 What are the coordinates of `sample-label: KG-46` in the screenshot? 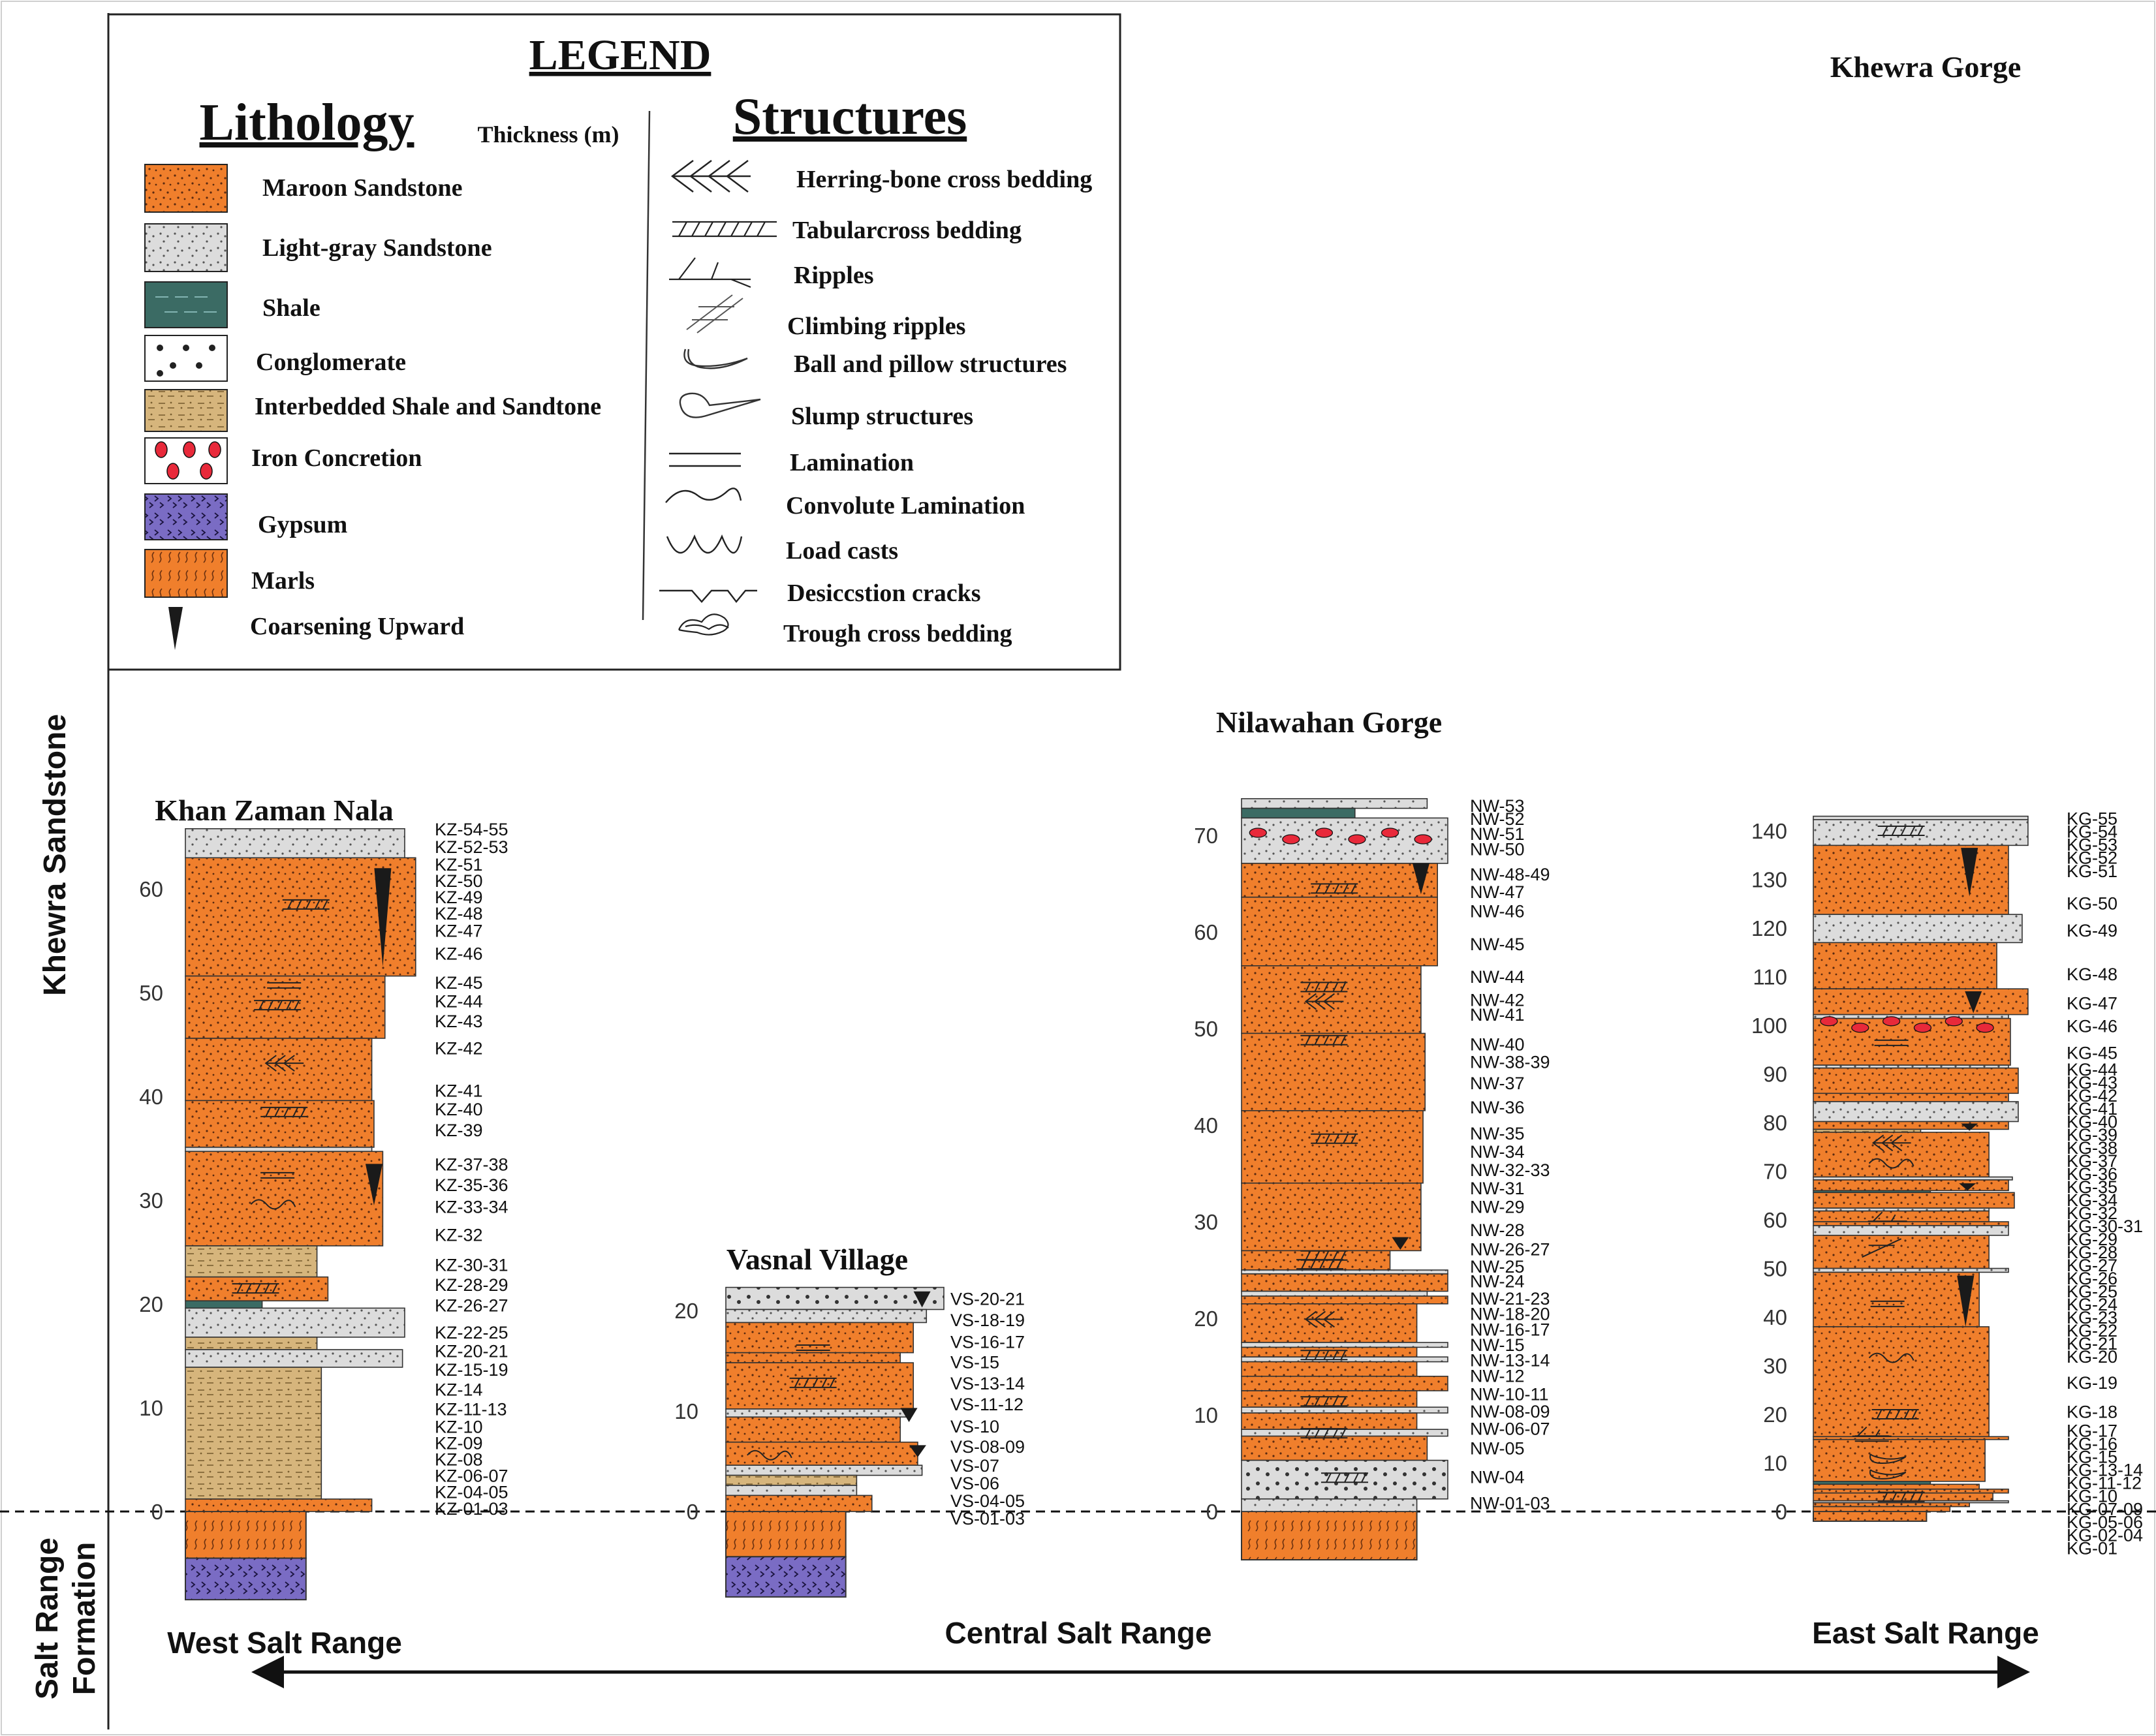 It's located at (2092, 1026).